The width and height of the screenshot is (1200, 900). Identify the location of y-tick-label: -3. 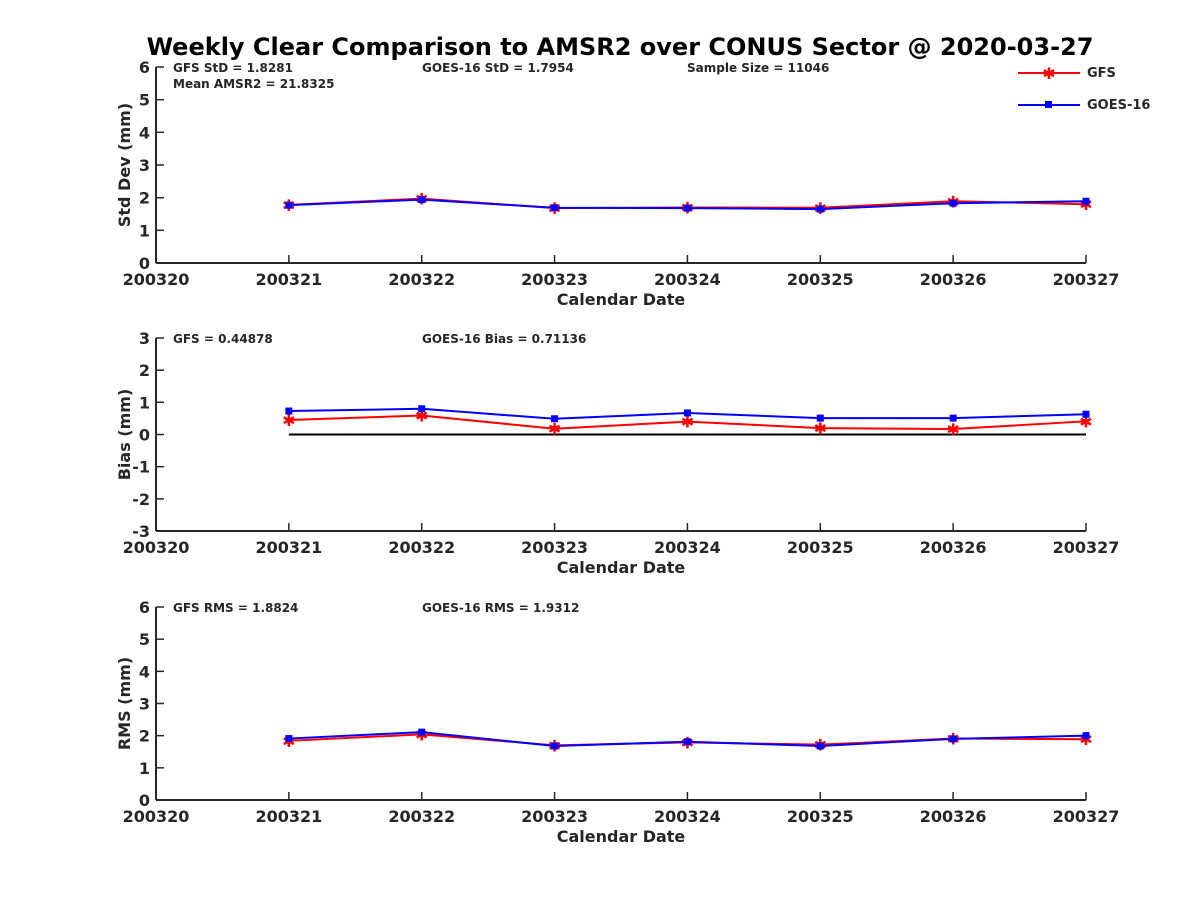
(141, 531).